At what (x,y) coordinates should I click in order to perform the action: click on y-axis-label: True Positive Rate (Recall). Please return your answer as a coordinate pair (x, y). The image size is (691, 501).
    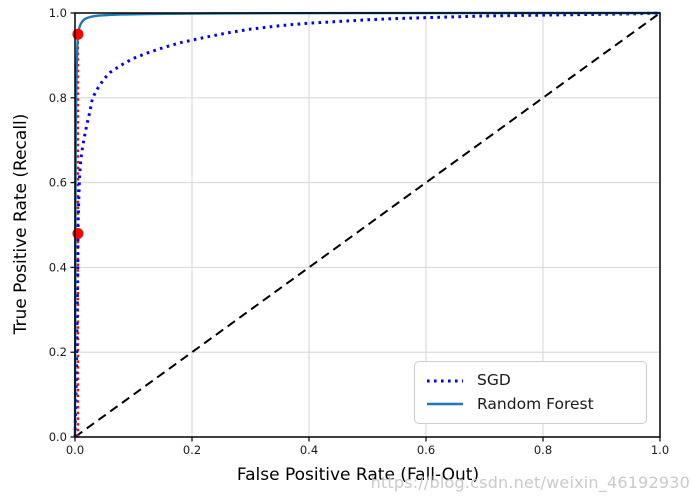
    Looking at the image, I should click on (21, 224).